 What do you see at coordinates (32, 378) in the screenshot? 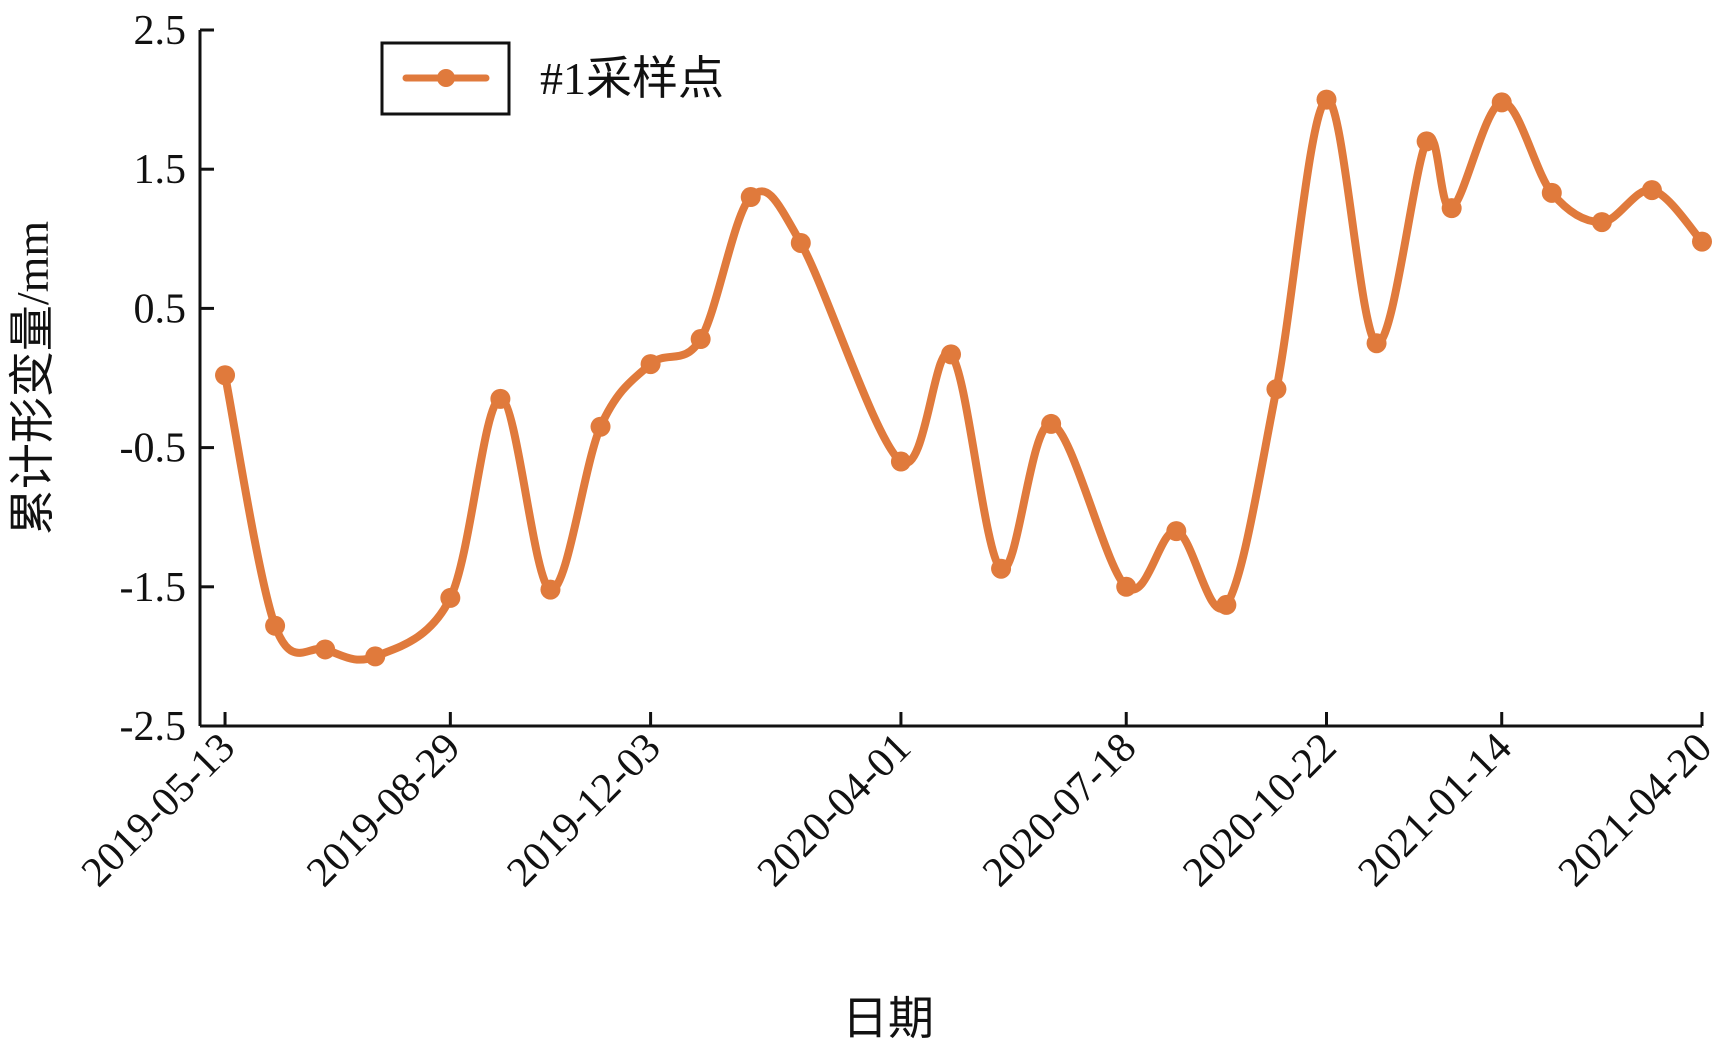
I see `y-axis-title: 累计形变量/mm` at bounding box center [32, 378].